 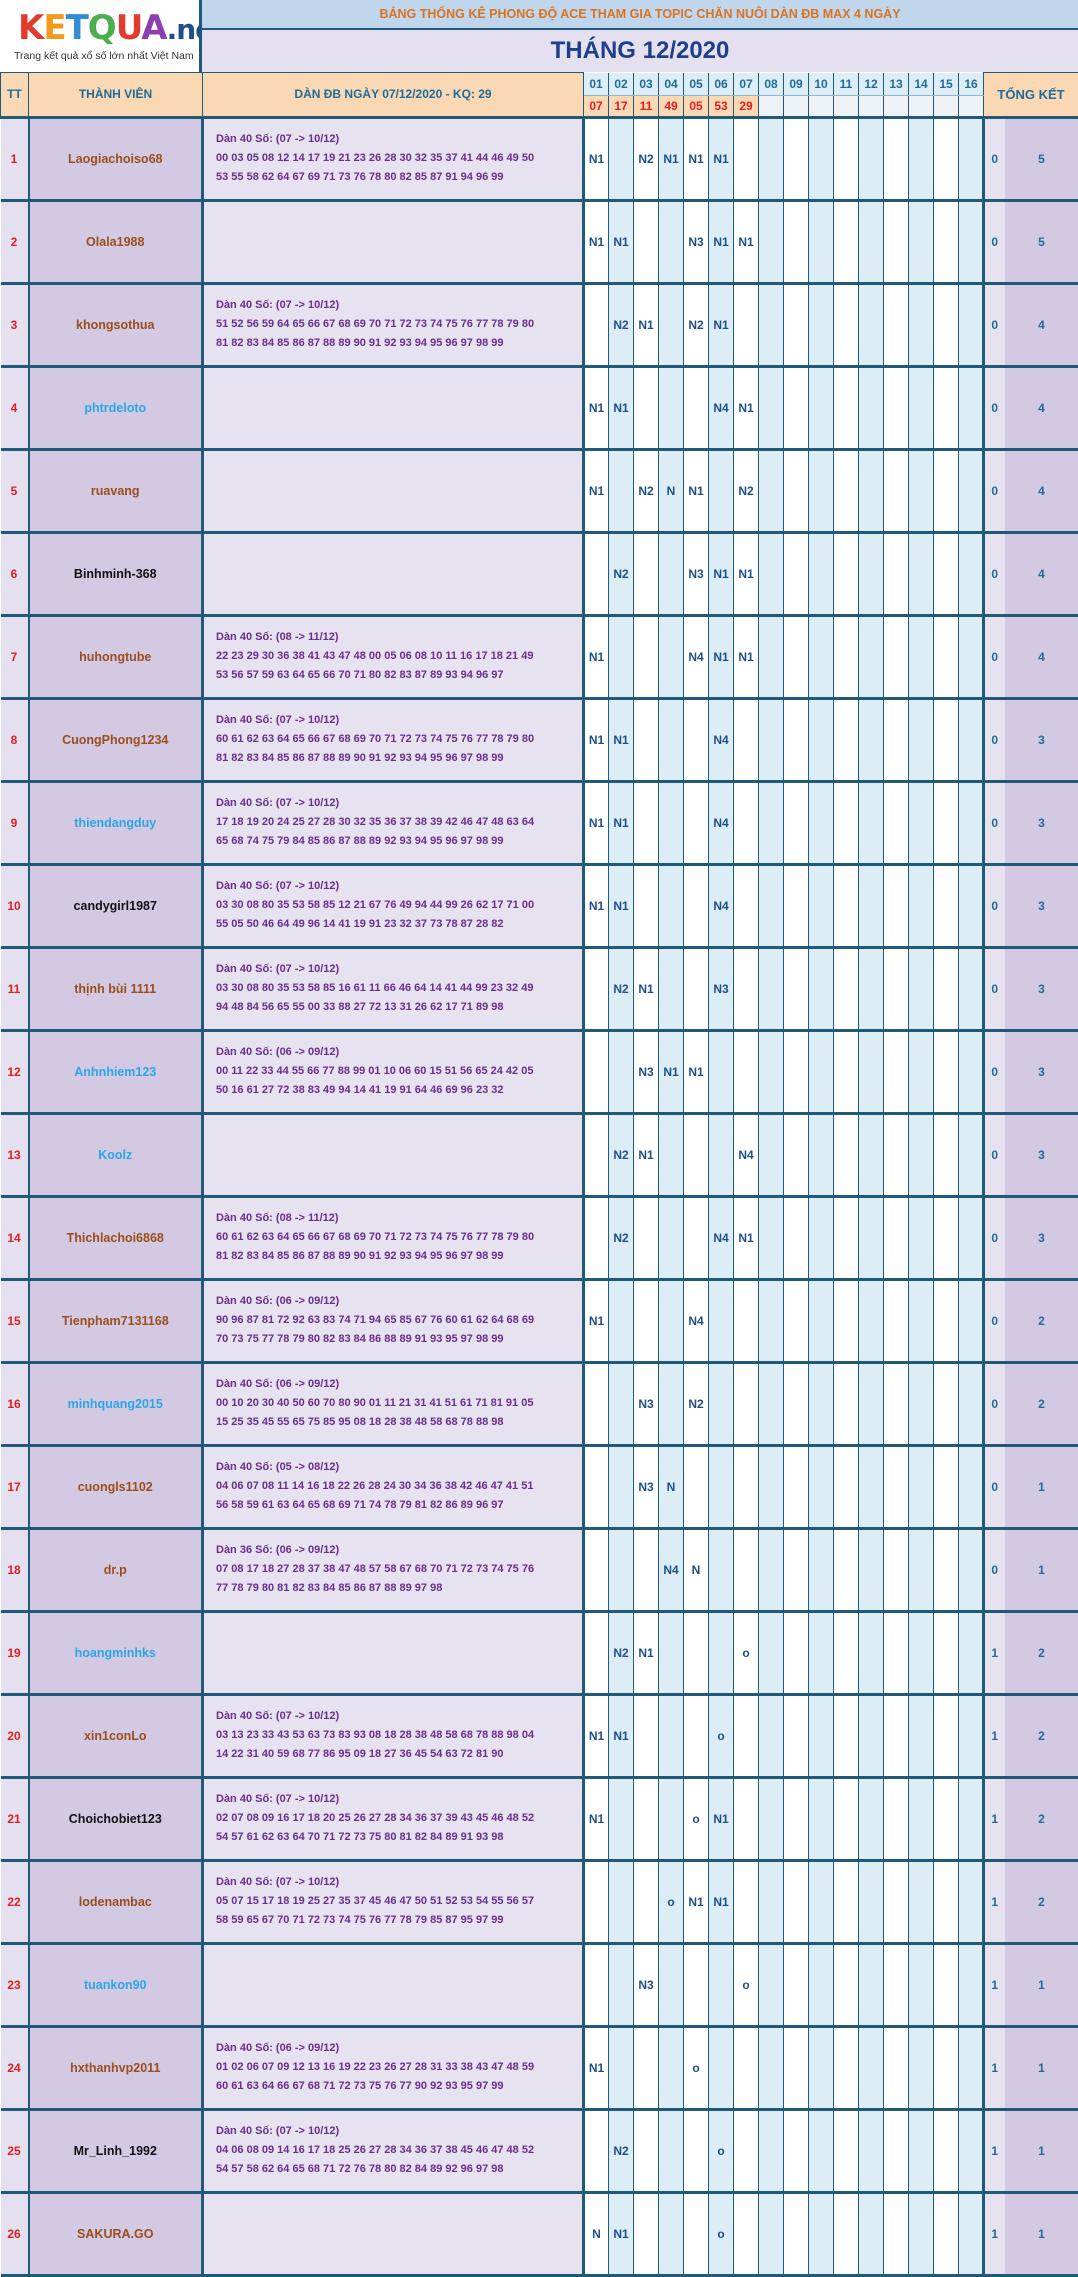 What do you see at coordinates (1041, 158) in the screenshot?
I see `total-second: 5` at bounding box center [1041, 158].